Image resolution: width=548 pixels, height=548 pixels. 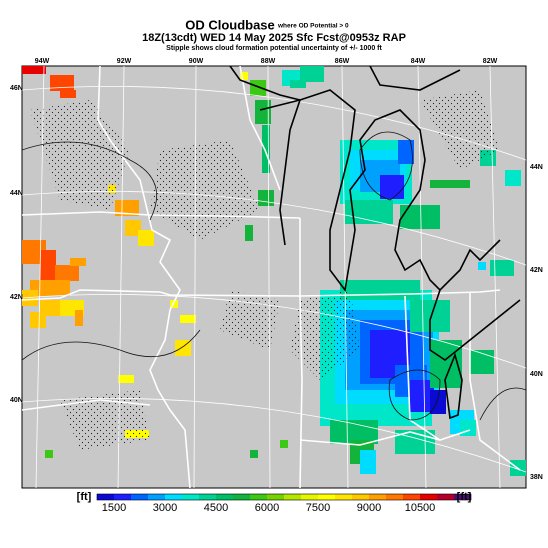 What do you see at coordinates (268, 61) in the screenshot?
I see `longitude-label: 88W` at bounding box center [268, 61].